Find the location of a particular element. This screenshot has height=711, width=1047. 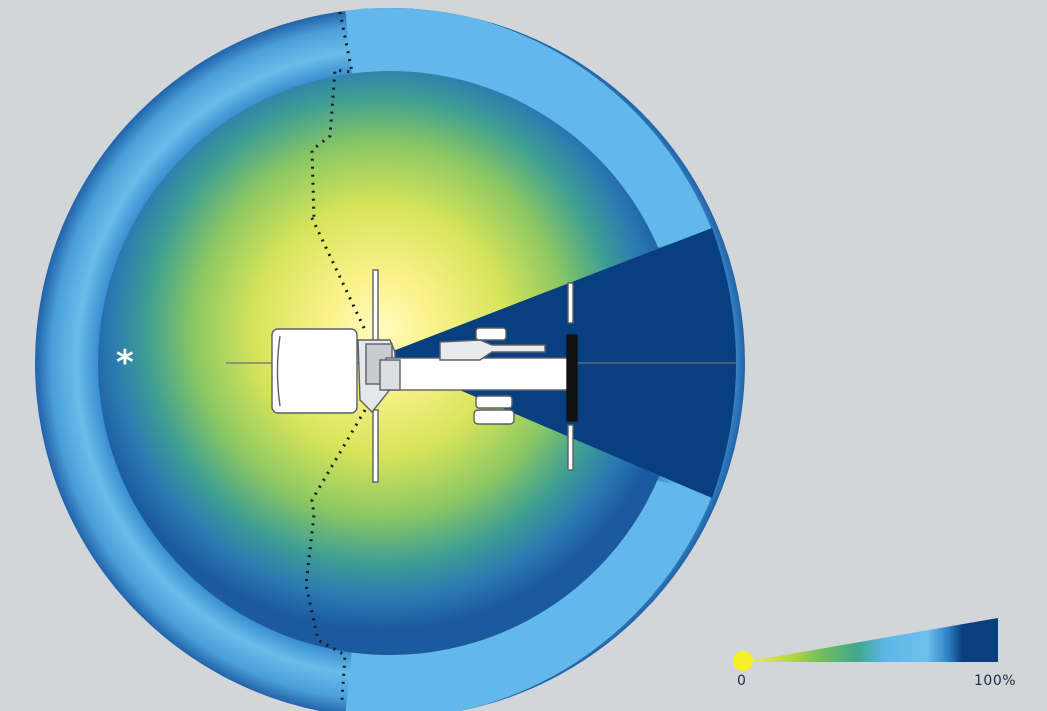

sight-boundary-lines is located at coordinates (335, 356).